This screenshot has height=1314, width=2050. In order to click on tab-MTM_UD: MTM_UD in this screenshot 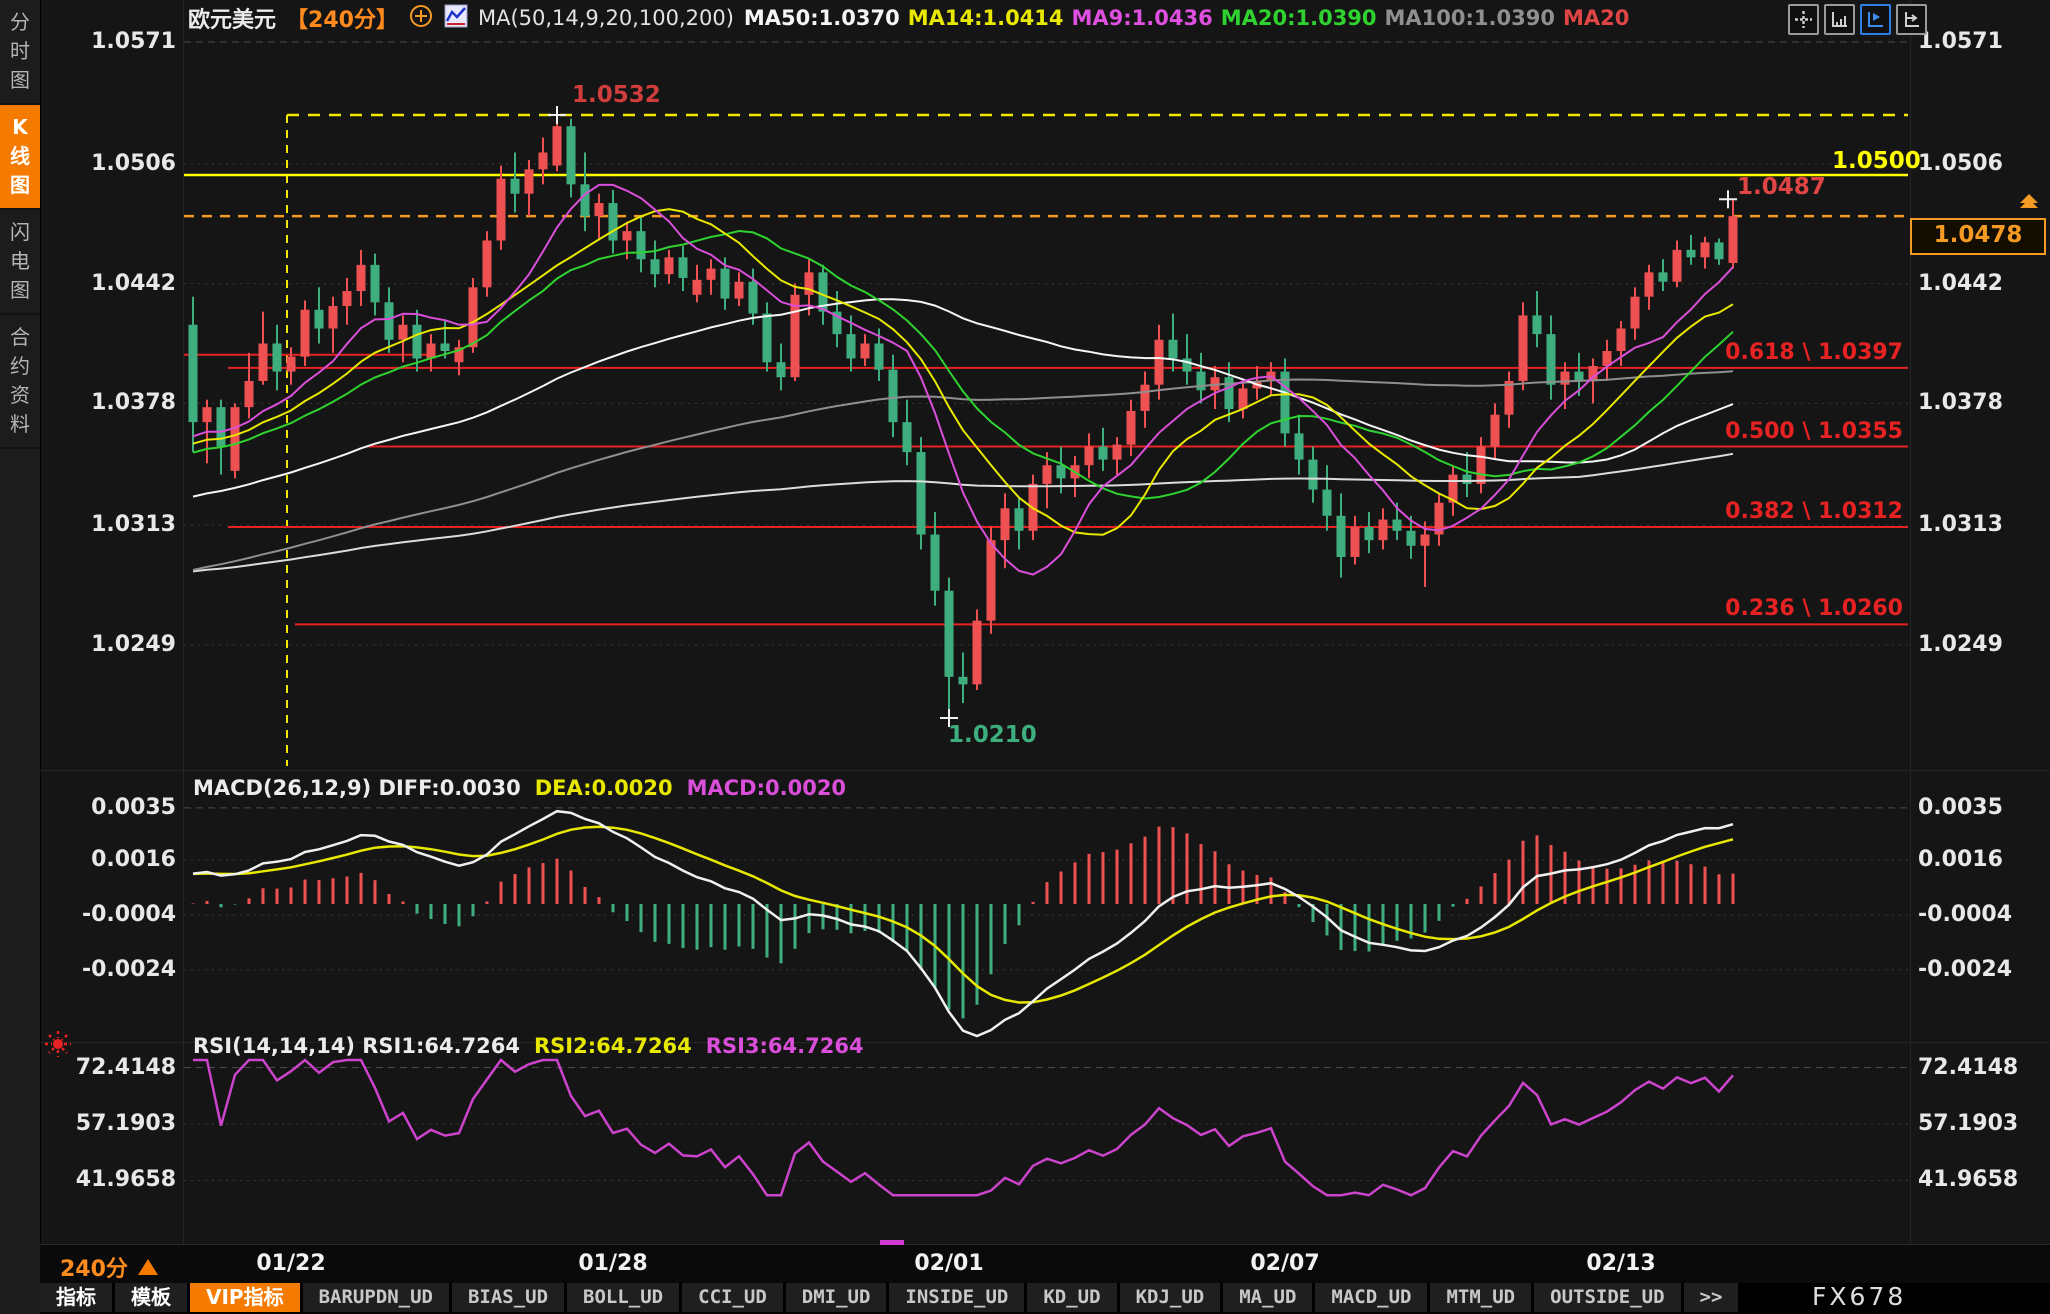, I will do `click(1481, 1297)`.